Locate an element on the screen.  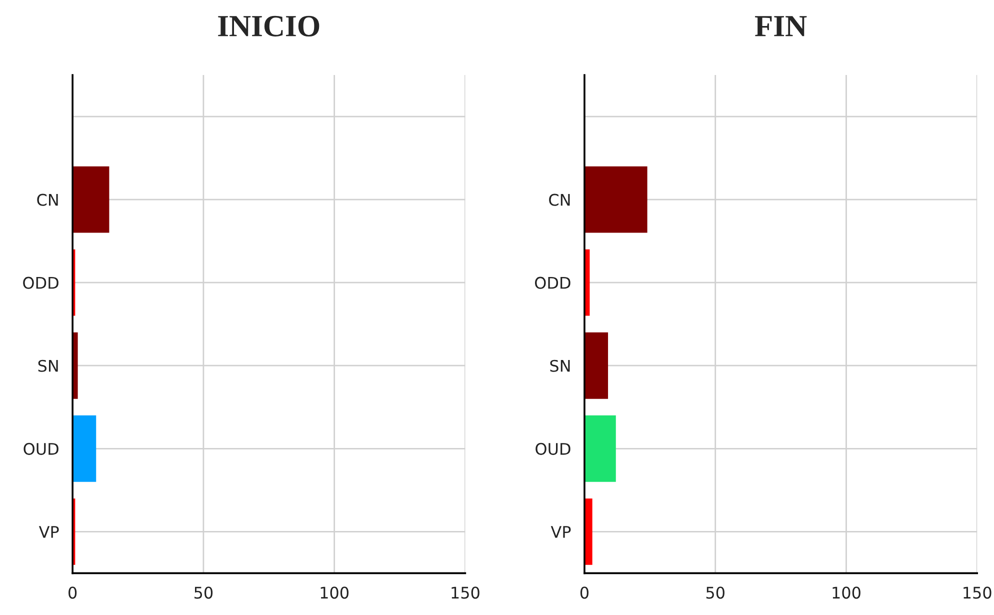
chart-title: FIN is located at coordinates (780, 26).